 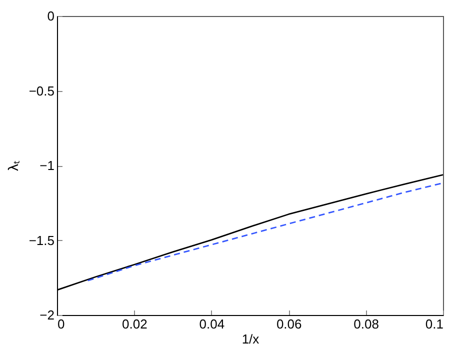 I want to click on x-tick-label: 0.06, so click(x=289, y=324).